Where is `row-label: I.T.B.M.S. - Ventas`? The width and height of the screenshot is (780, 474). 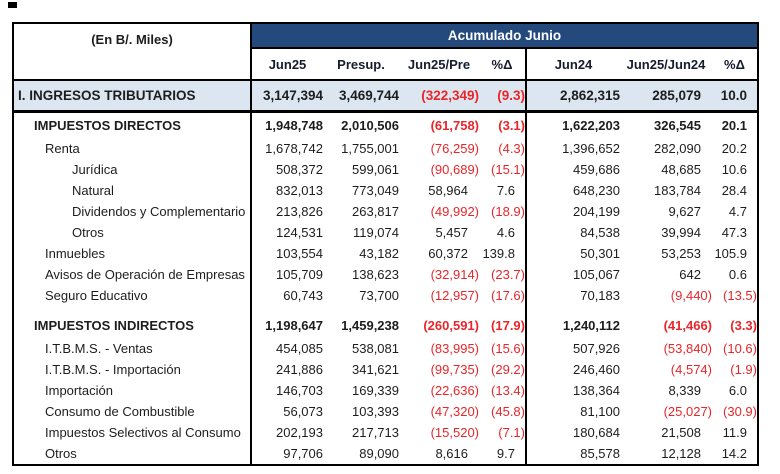
row-label: I.T.B.M.S. - Ventas is located at coordinates (132, 348).